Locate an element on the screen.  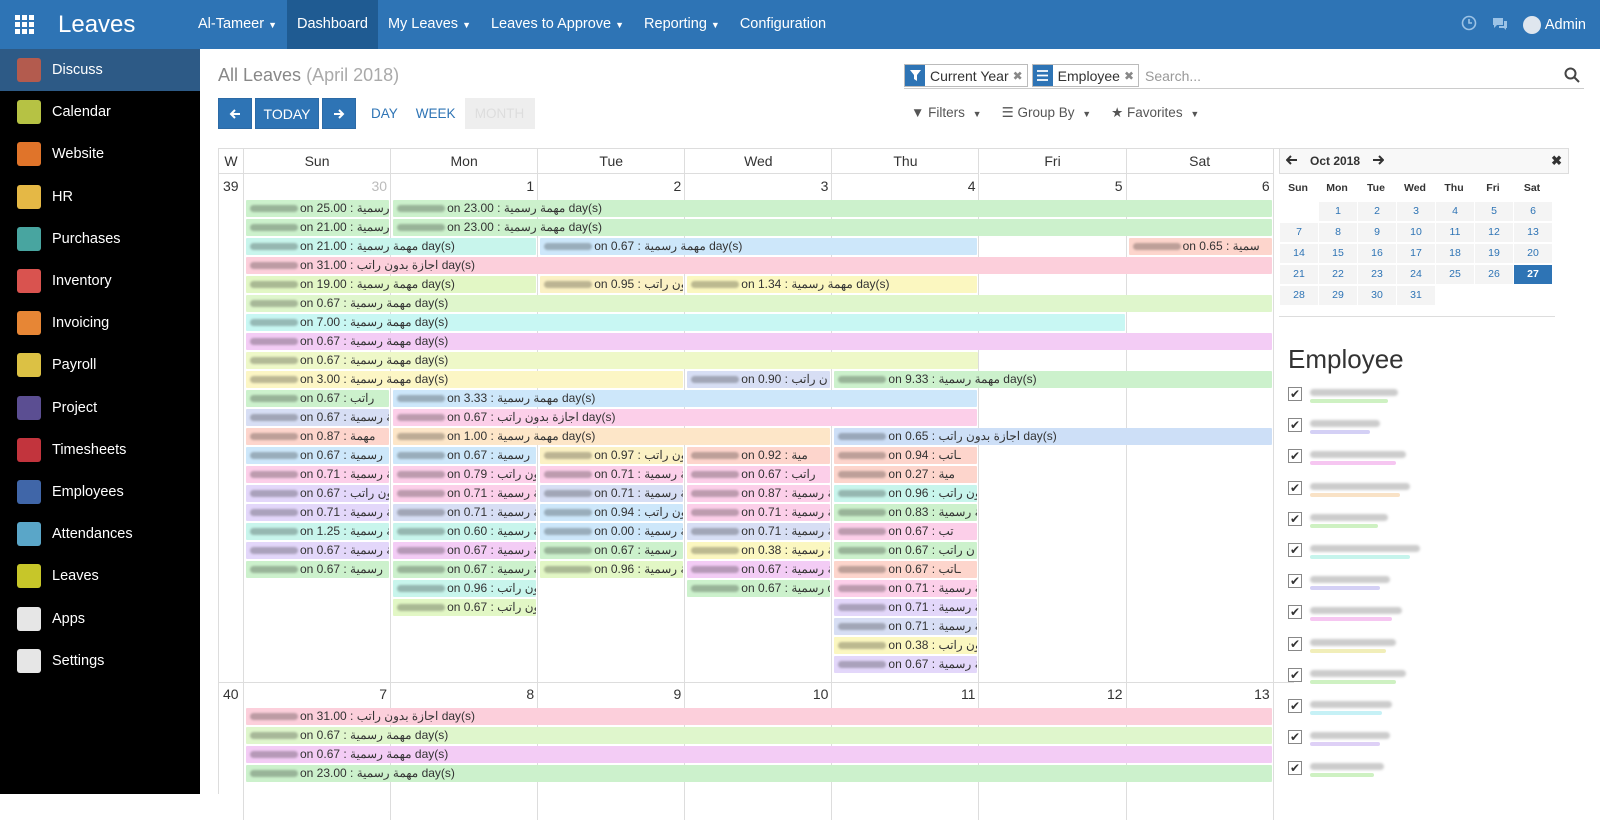
leave-event: on 19.00 : مهمة رسمية day(s) is located at coordinates (391, 284).